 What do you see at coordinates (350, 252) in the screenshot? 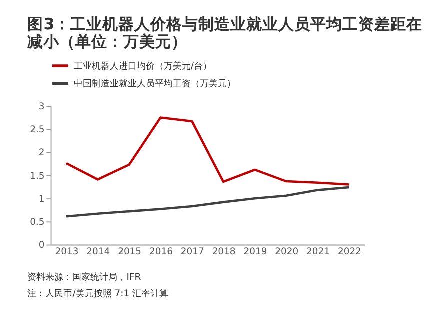
I see `x-tick-label: 2022` at bounding box center [350, 252].